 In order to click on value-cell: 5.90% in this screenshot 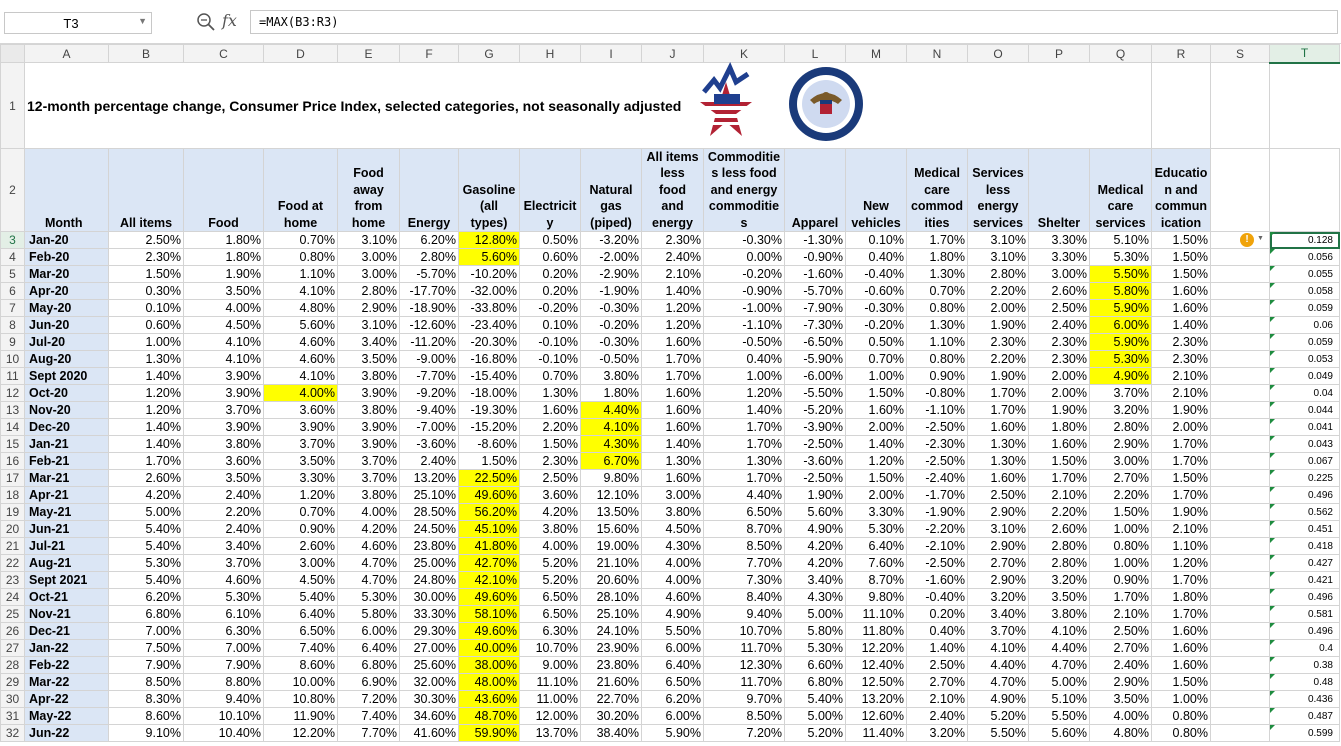, I will do `click(1120, 308)`.